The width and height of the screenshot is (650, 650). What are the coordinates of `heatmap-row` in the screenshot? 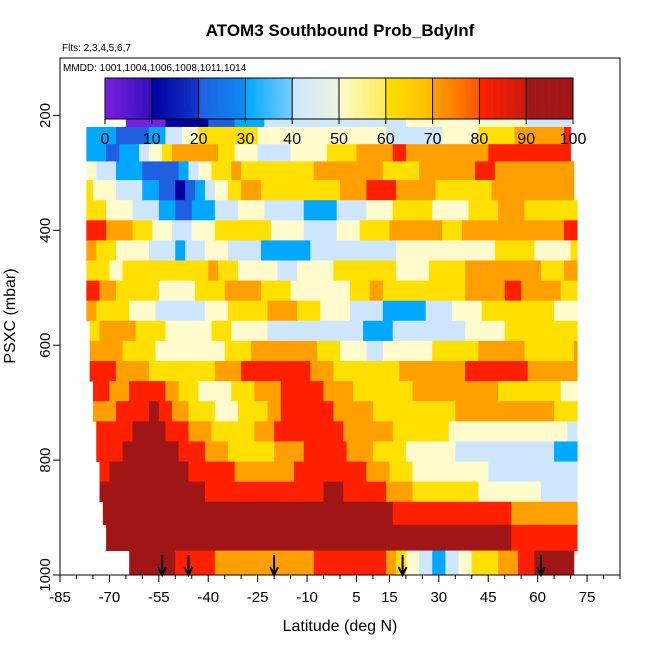 It's located at (332, 291).